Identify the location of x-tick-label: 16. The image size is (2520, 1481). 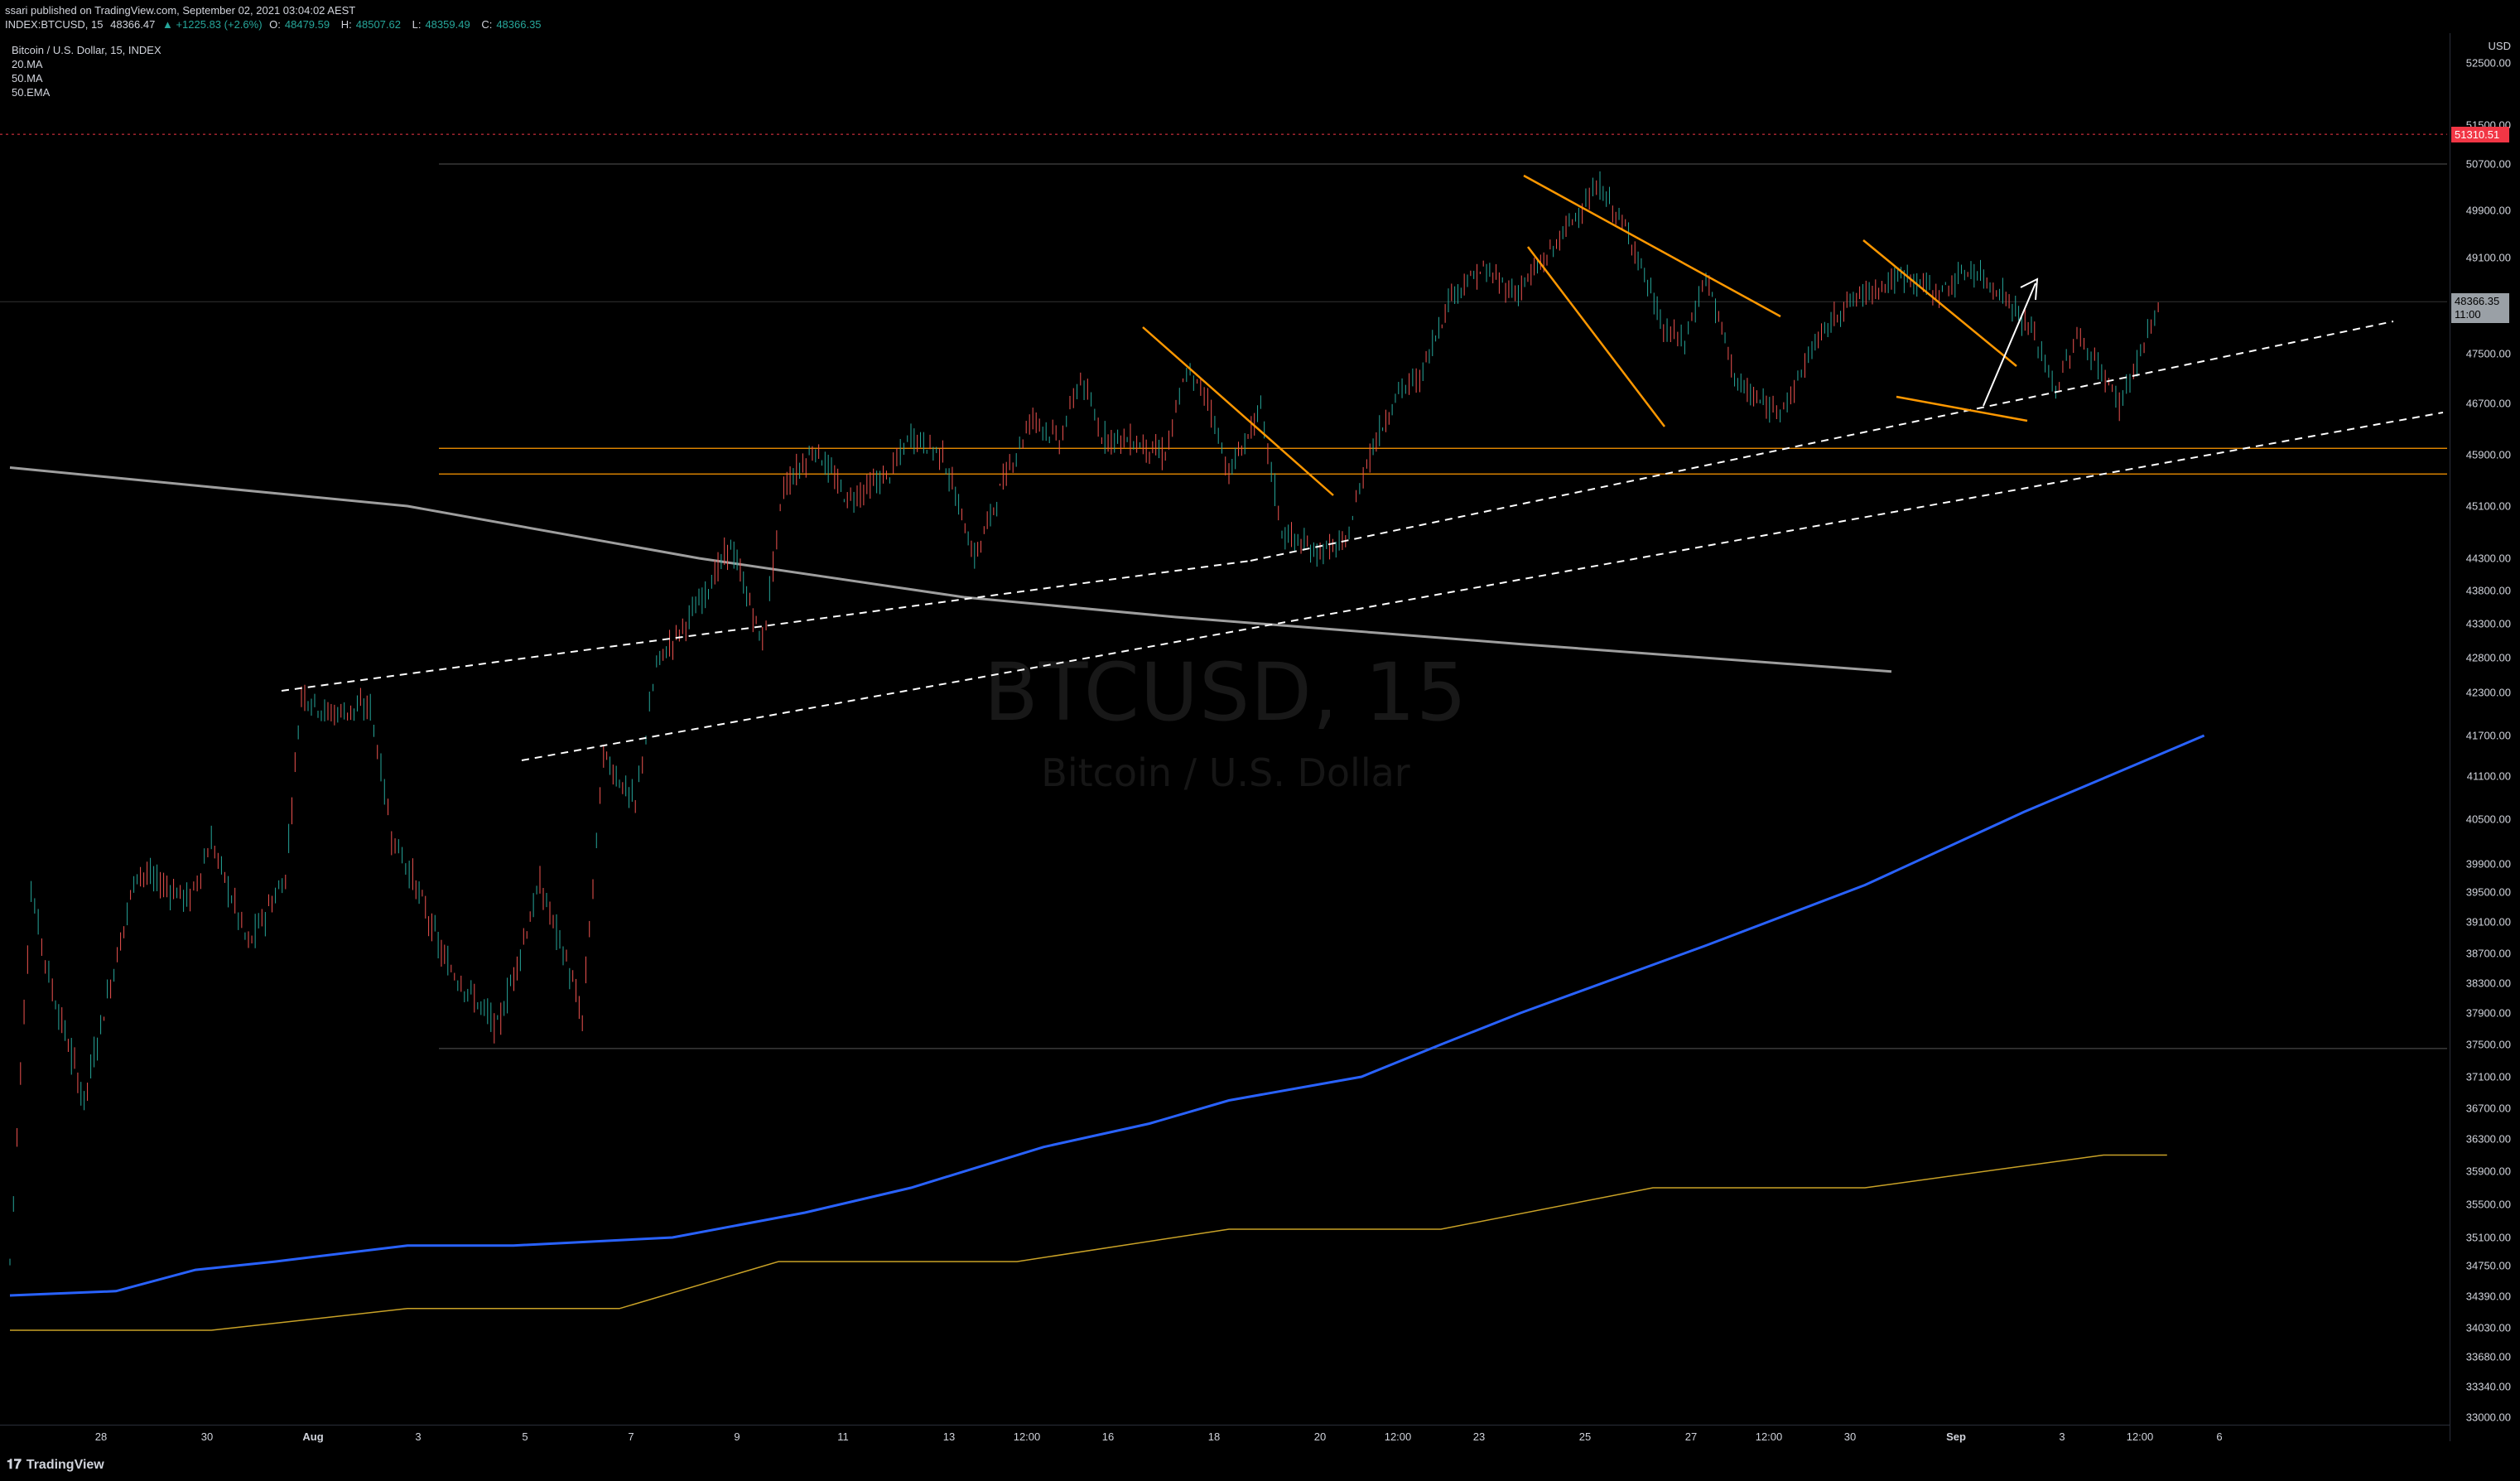
(1108, 1437).